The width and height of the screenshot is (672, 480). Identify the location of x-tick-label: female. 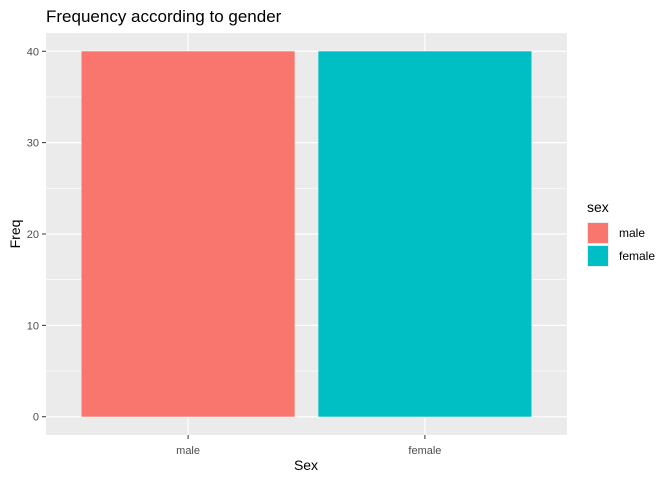
(424, 451).